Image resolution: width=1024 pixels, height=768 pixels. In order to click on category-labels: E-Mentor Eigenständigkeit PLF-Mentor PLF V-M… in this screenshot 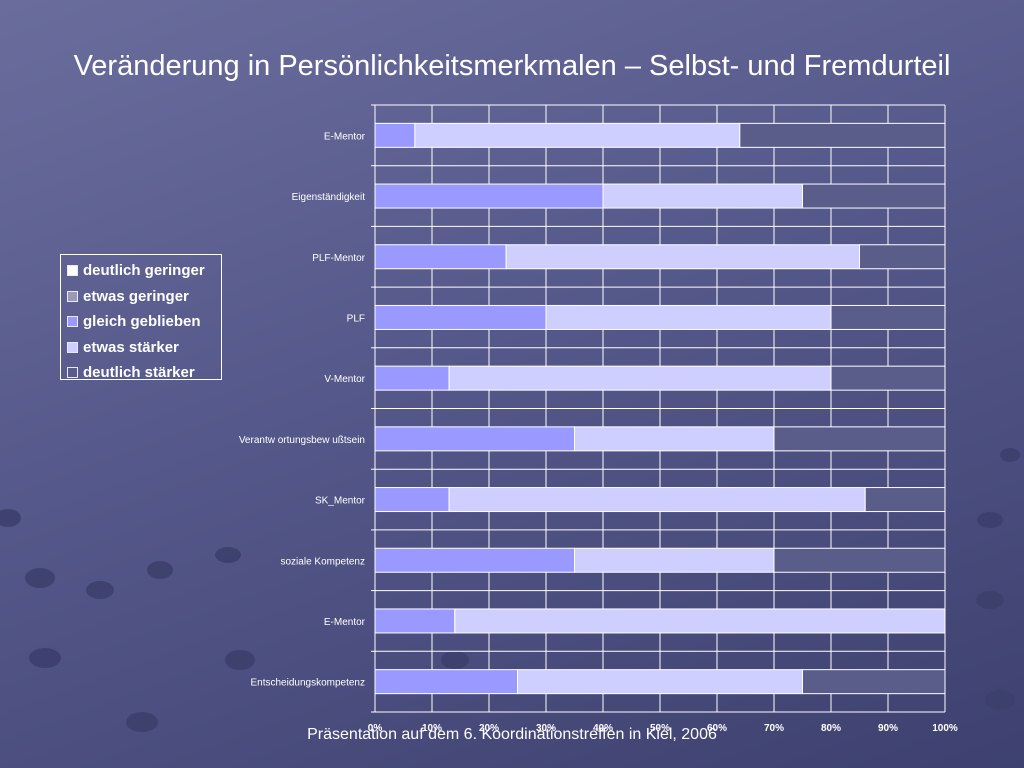, I will do `click(302, 409)`.